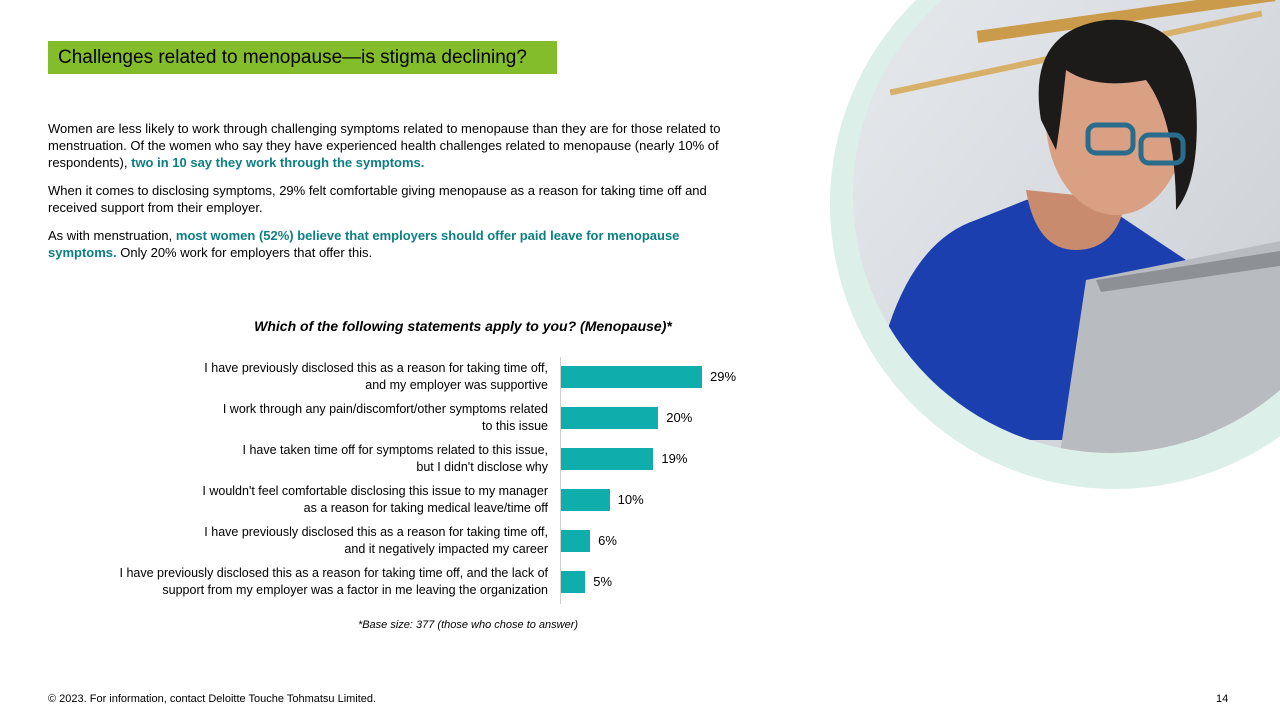 The image size is (1280, 720). Describe the element at coordinates (607, 540) in the screenshot. I see `value-label: 6%` at that location.